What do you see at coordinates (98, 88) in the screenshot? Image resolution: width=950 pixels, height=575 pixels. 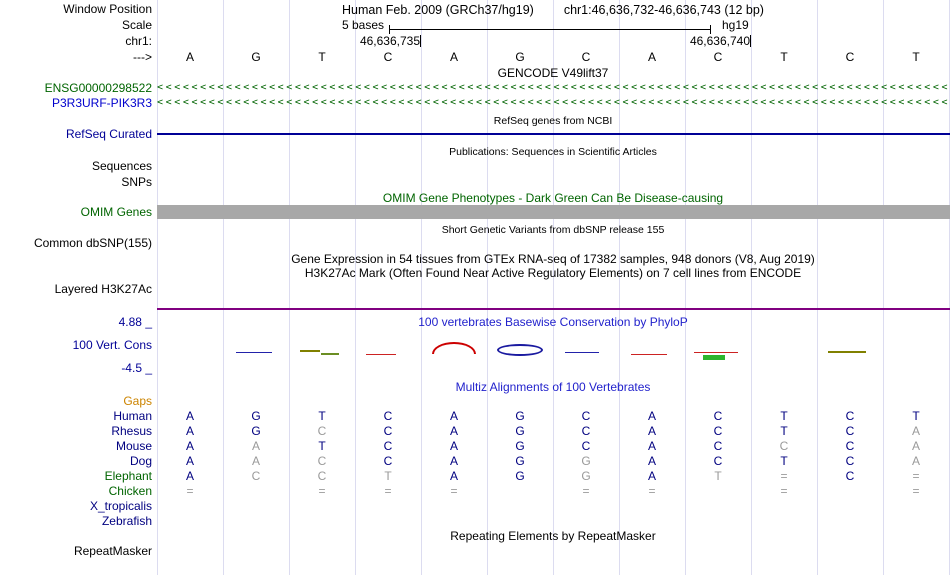 I see `gene-label-ensg: ENSG00000298522` at bounding box center [98, 88].